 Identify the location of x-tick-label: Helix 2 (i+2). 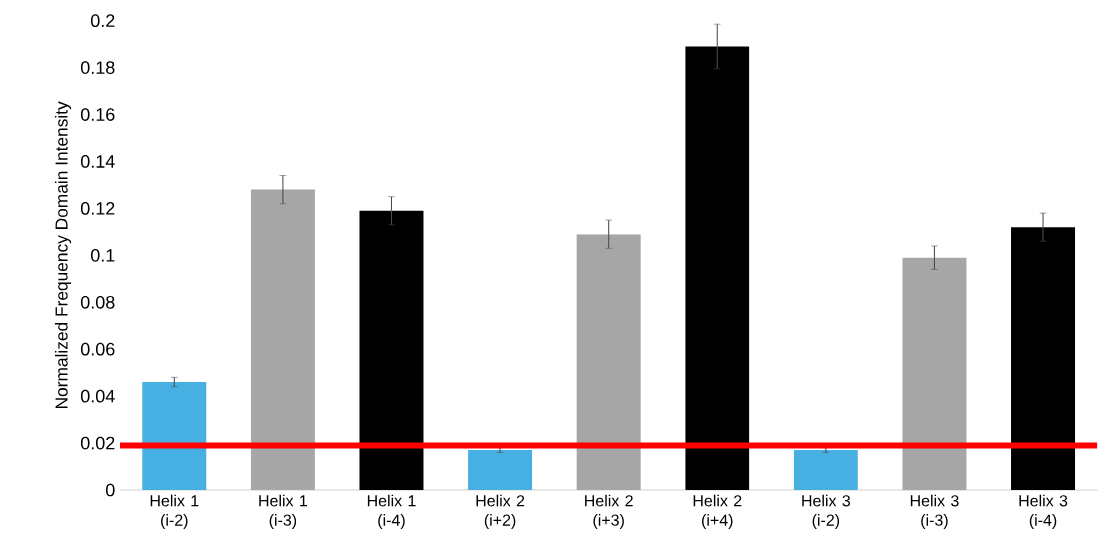
(500, 511).